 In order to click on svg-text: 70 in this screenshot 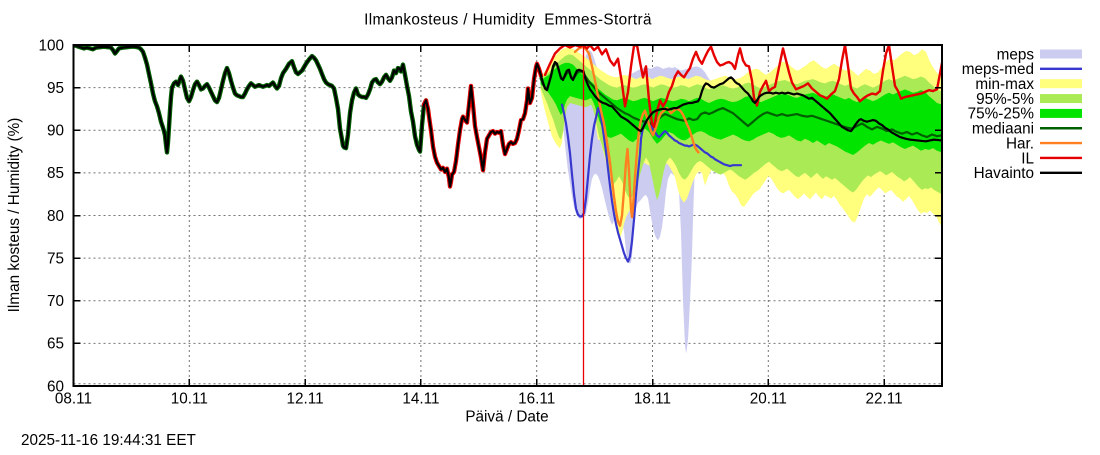, I will do `click(55, 301)`.